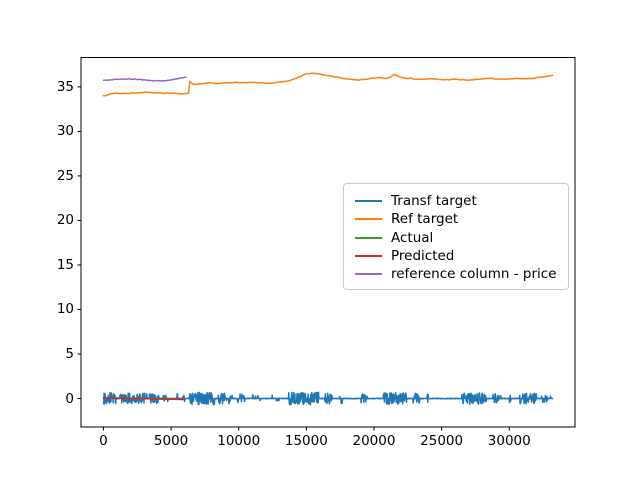  What do you see at coordinates (328, 84) in the screenshot?
I see `series-line-ref-target` at bounding box center [328, 84].